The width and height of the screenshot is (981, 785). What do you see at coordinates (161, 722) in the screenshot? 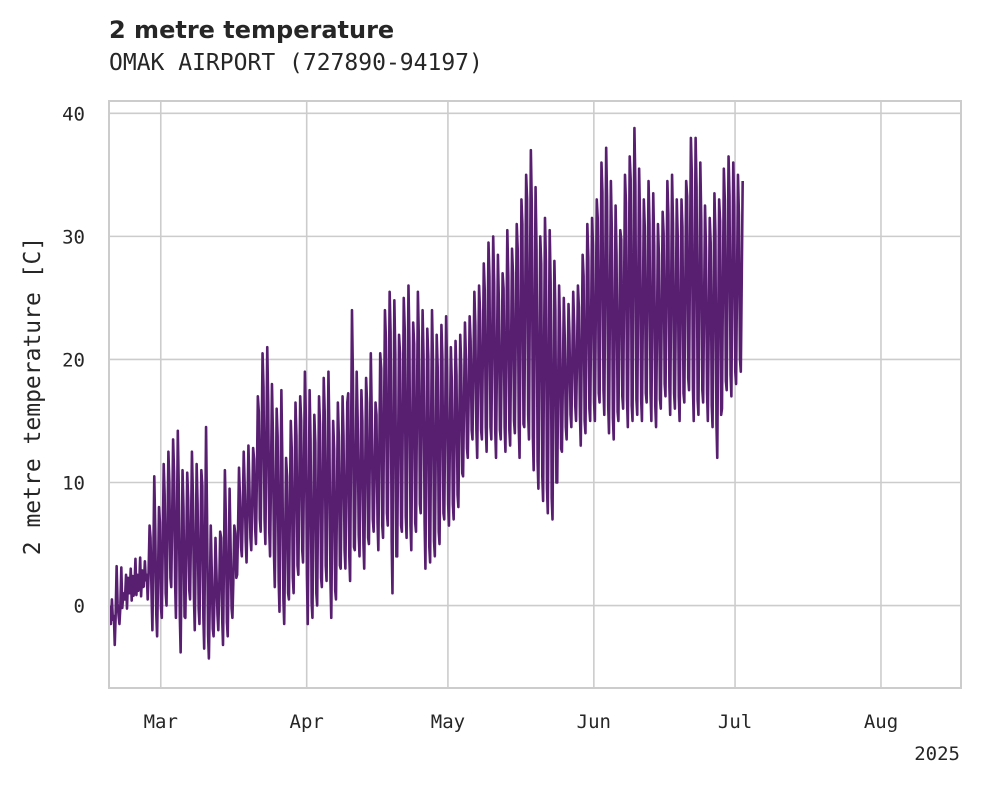
I see `x-tick-label: Mar` at bounding box center [161, 722].